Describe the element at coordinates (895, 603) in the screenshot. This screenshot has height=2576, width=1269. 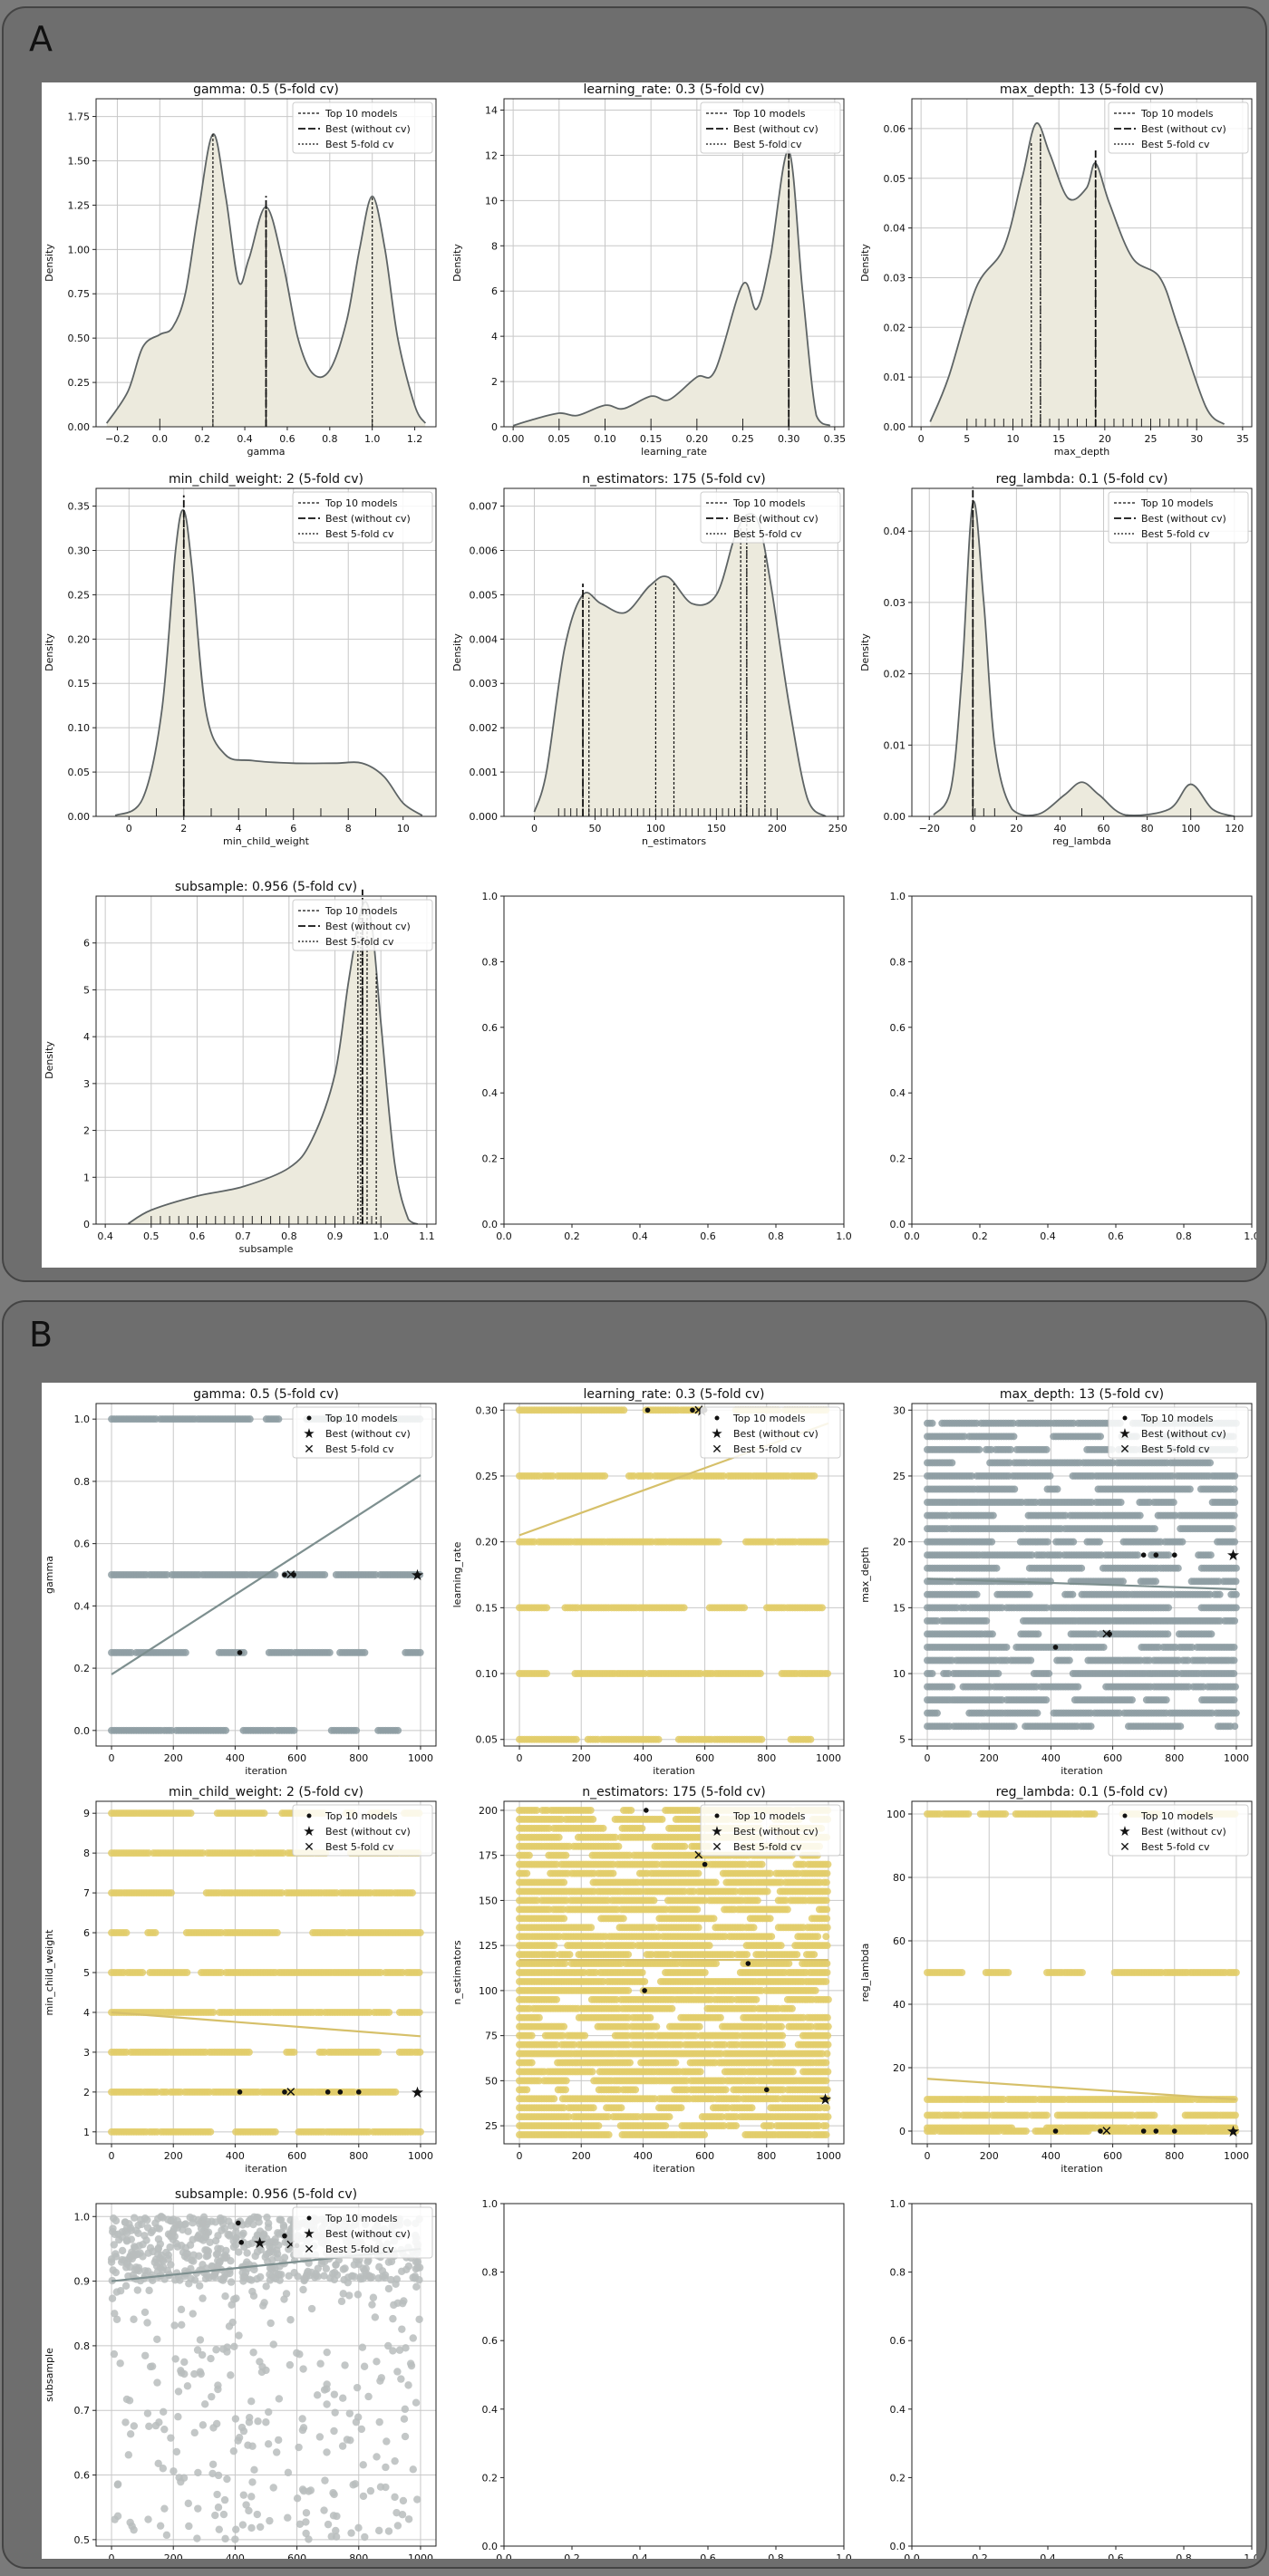
I see `y-tick-label: 0.03` at that location.